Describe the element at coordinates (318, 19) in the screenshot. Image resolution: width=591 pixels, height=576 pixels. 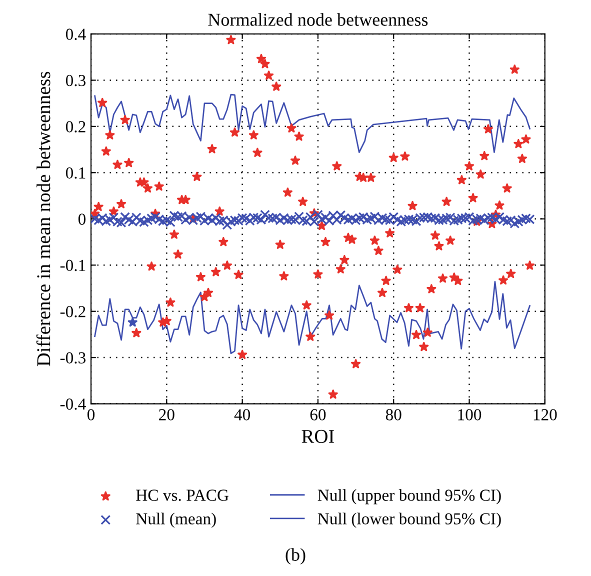
I see `chart-title: Normalized node betweenness` at that location.